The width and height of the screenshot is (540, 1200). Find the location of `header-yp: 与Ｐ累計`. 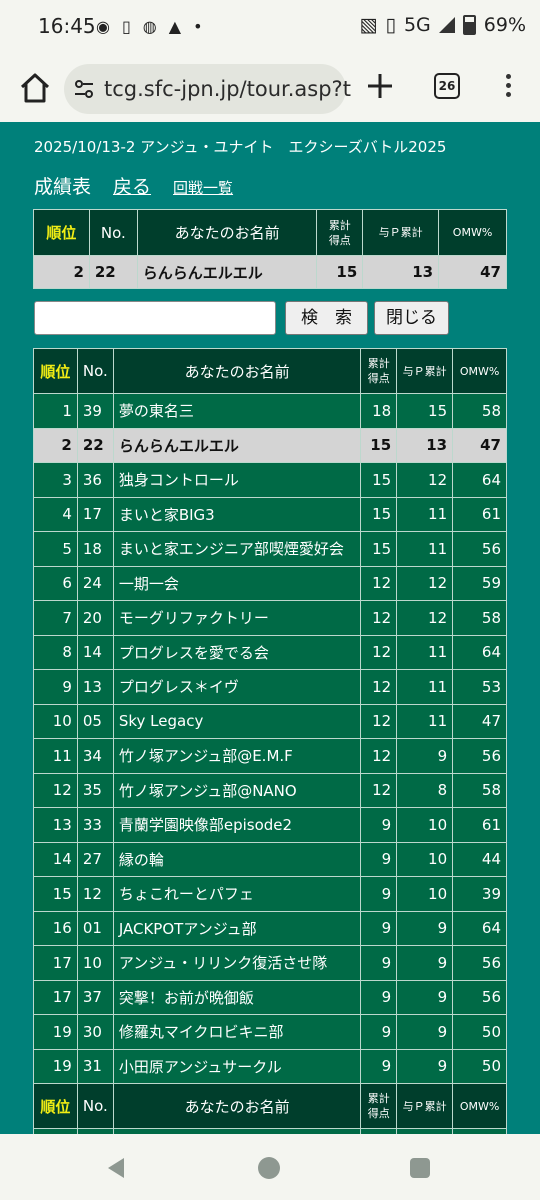

header-yp: 与Ｐ累計 is located at coordinates (425, 371).